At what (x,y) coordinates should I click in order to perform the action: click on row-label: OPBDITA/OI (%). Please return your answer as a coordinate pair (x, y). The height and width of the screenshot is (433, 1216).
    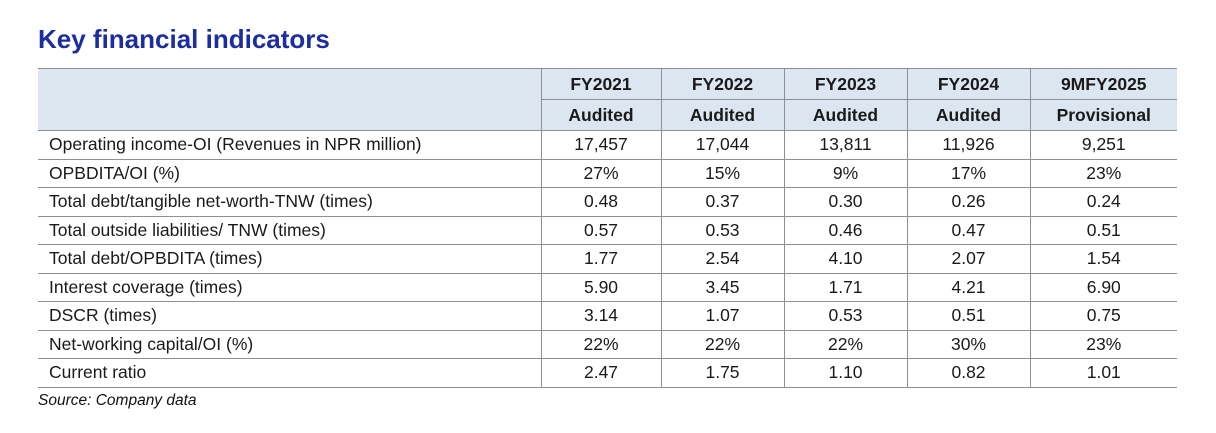
    Looking at the image, I should click on (290, 173).